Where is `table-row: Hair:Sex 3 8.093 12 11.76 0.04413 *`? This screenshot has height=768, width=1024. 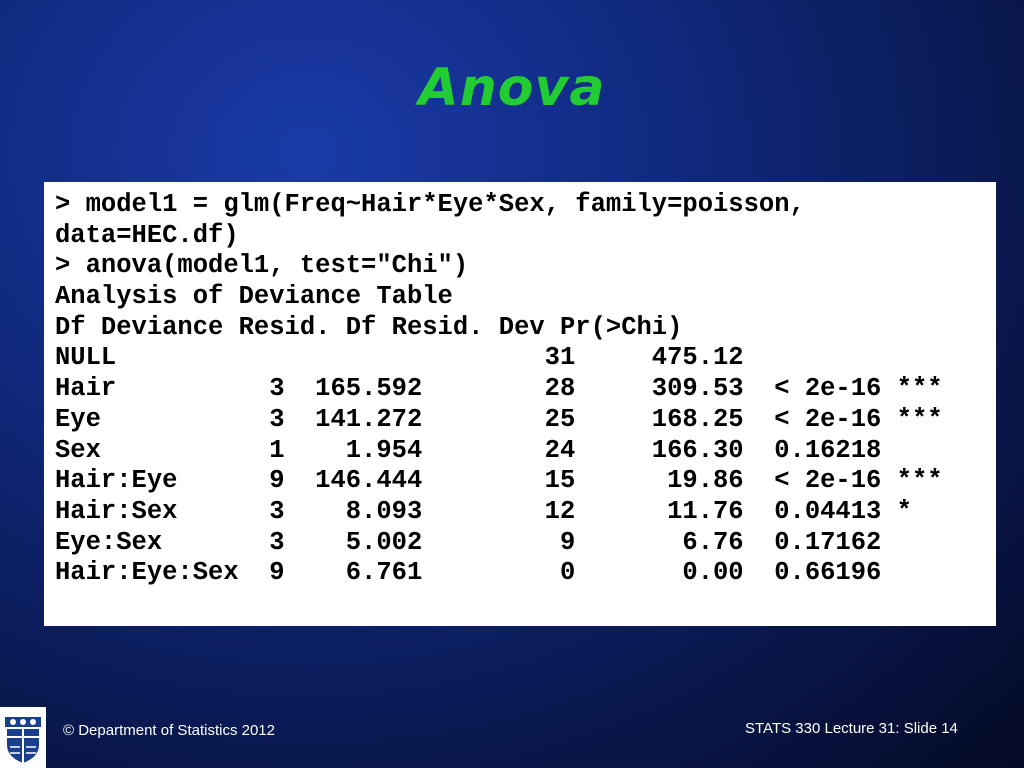
table-row: Hair:Sex 3 8.093 12 11.76 0.04413 * is located at coordinates (483, 511).